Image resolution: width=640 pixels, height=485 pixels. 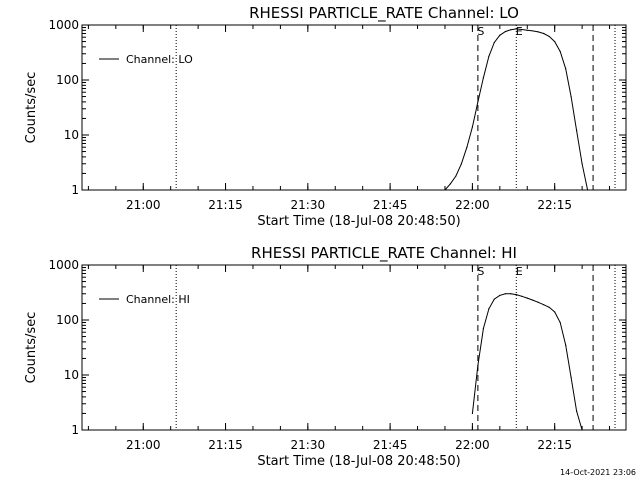 What do you see at coordinates (527, 362) in the screenshot?
I see `series-line` at bounding box center [527, 362].